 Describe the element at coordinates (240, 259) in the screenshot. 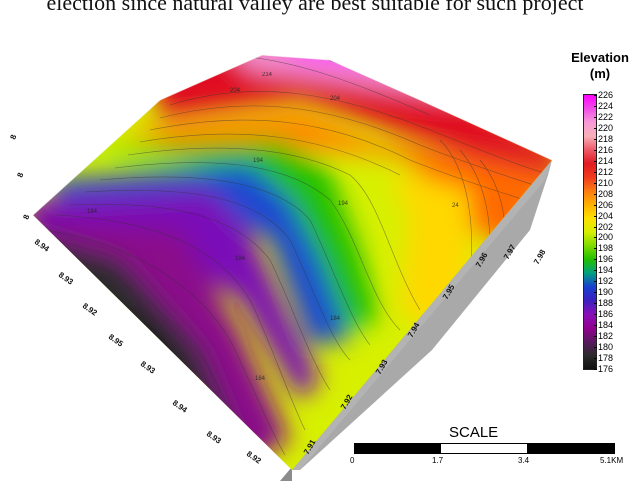

I see `contour-label-7: 184` at that location.